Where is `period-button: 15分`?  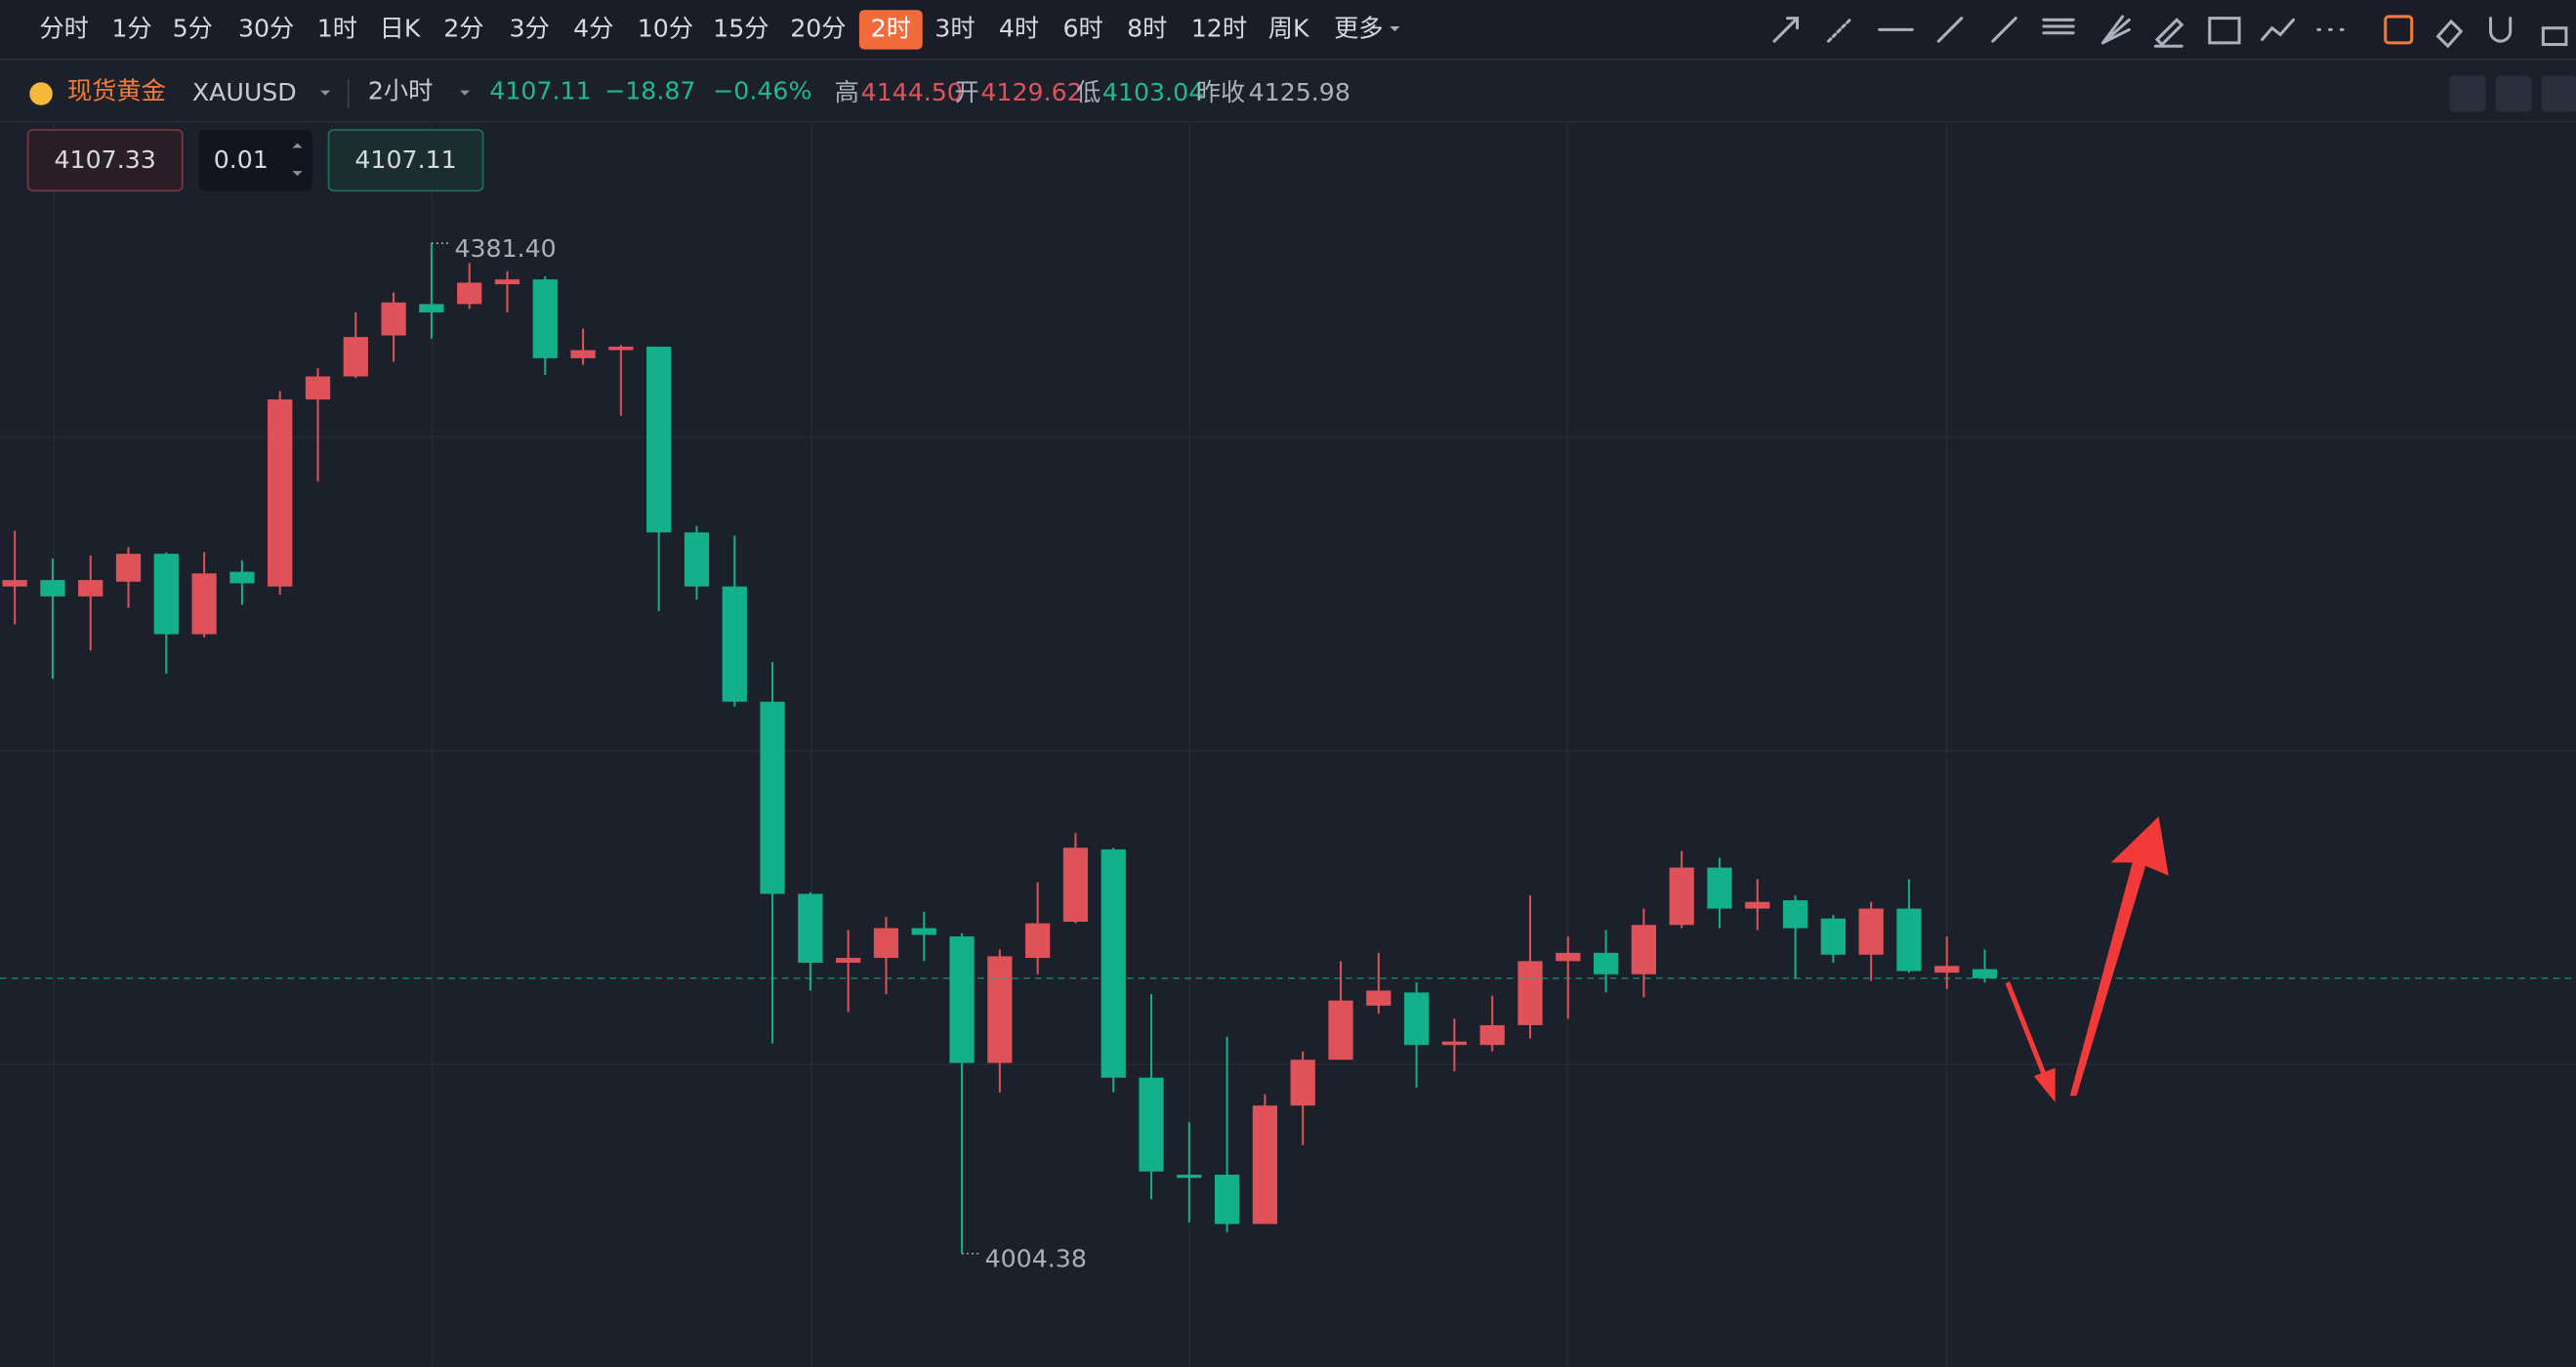
period-button: 15分 is located at coordinates (741, 28).